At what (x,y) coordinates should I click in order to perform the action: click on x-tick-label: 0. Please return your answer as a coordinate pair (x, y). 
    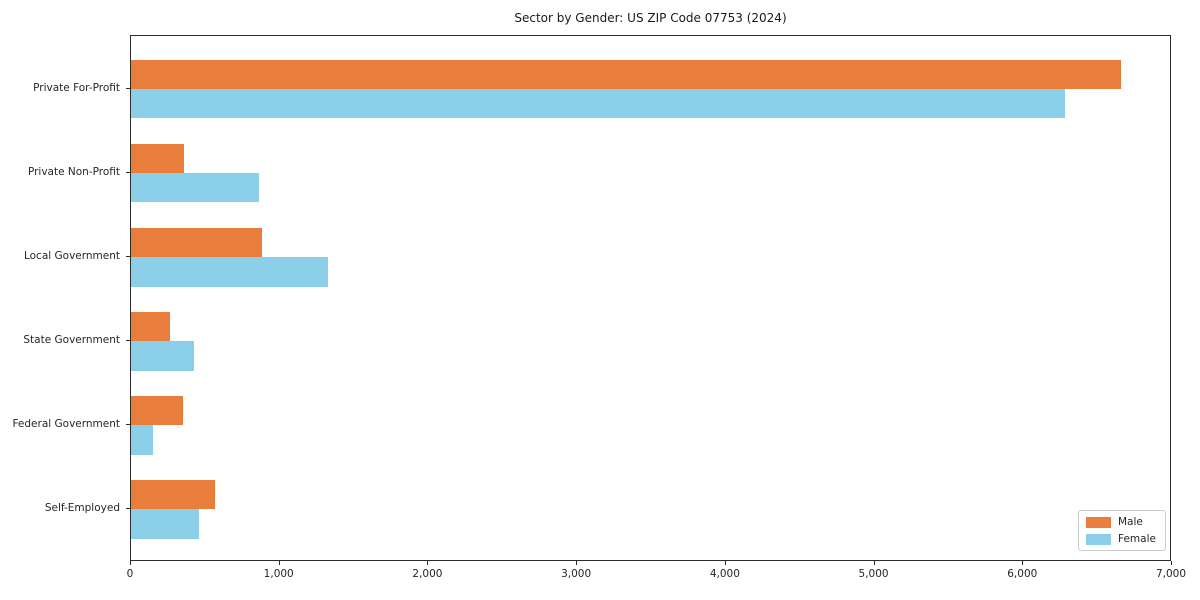
    Looking at the image, I should click on (130, 574).